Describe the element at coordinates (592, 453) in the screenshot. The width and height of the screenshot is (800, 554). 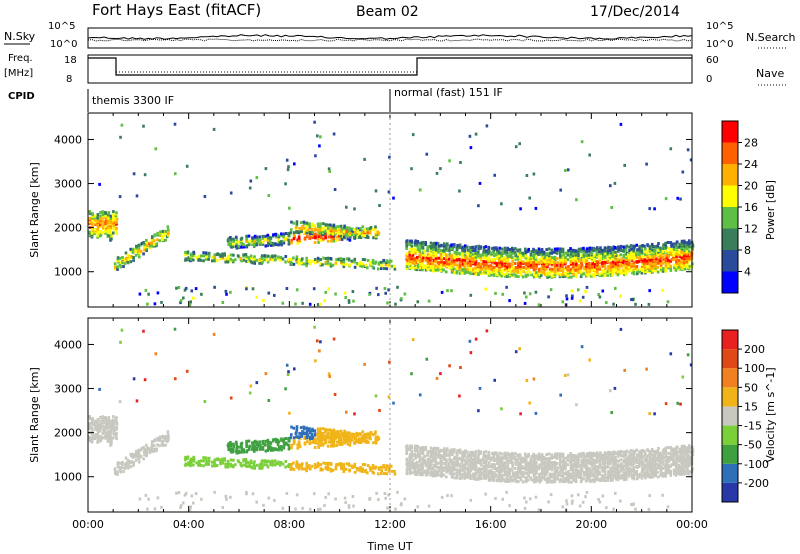
I see `velocity-cell-1973` at that location.